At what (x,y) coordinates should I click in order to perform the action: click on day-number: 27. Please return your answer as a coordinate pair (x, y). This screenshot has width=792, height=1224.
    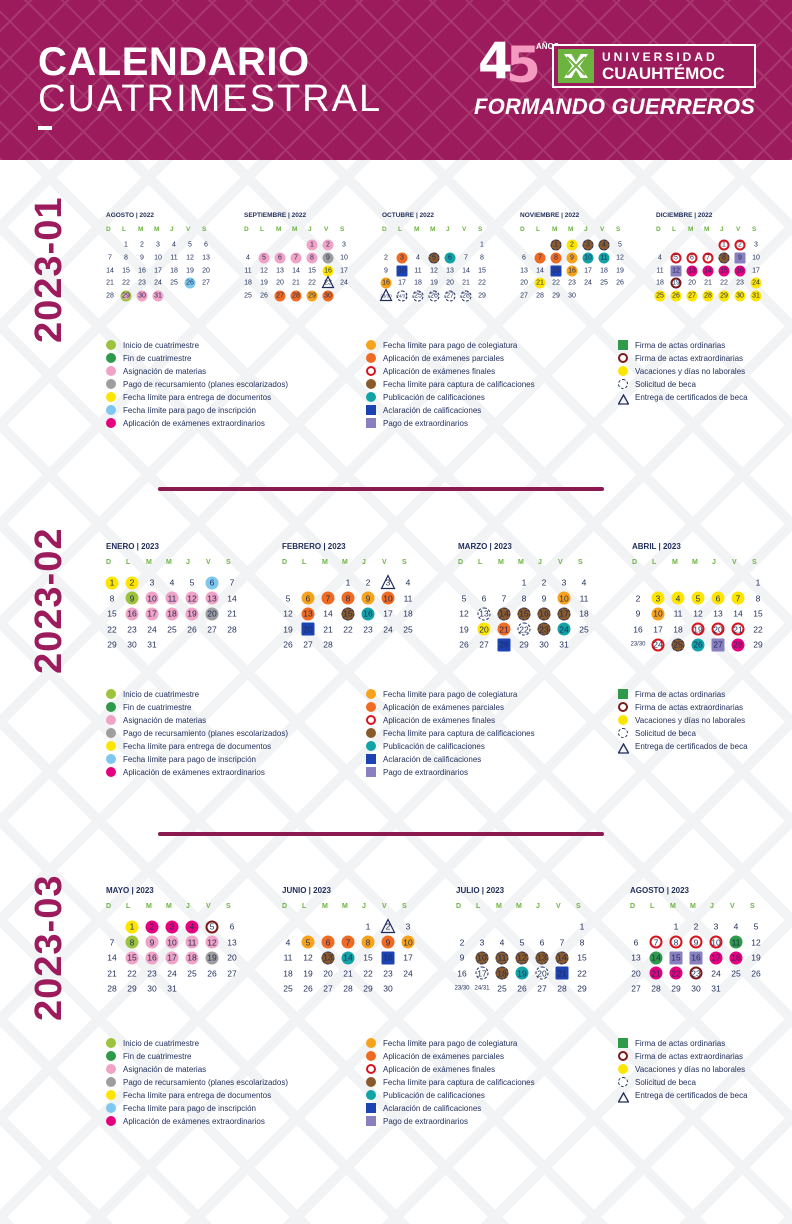
    Looking at the image, I should click on (308, 644).